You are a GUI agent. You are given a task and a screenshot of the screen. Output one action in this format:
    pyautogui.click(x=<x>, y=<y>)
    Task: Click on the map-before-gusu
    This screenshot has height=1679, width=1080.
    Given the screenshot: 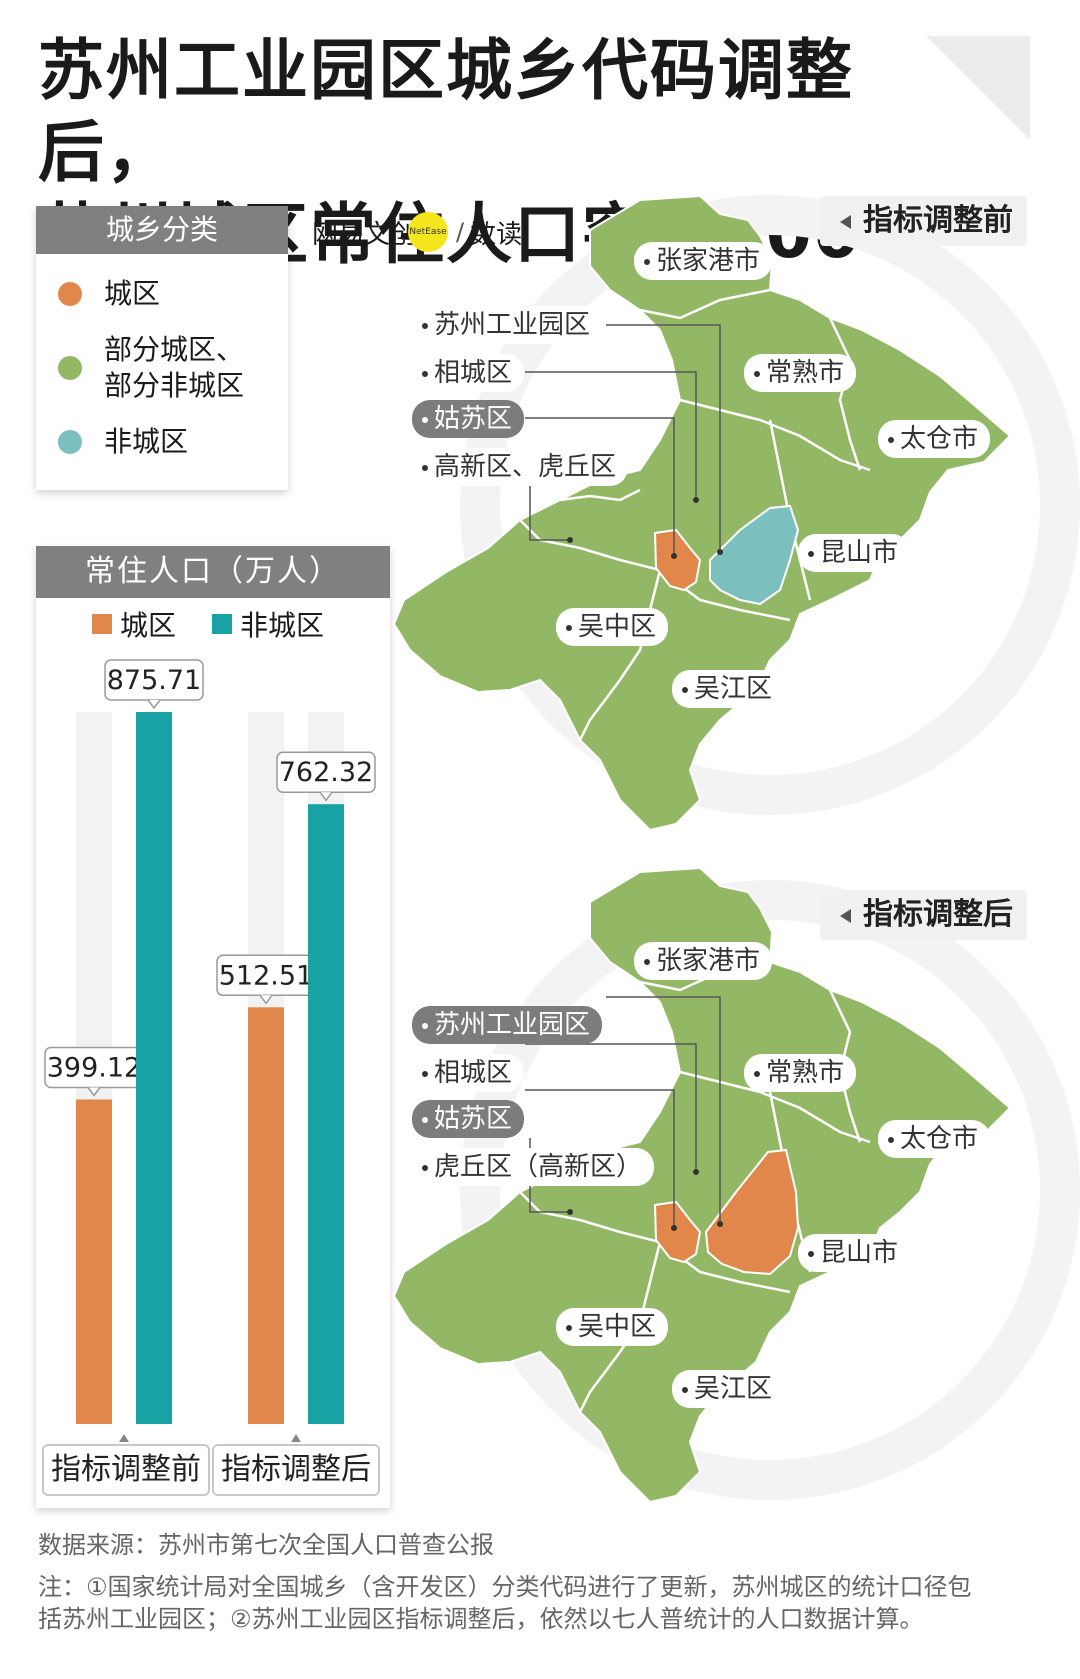 What is the action you would take?
    pyautogui.click(x=677, y=560)
    